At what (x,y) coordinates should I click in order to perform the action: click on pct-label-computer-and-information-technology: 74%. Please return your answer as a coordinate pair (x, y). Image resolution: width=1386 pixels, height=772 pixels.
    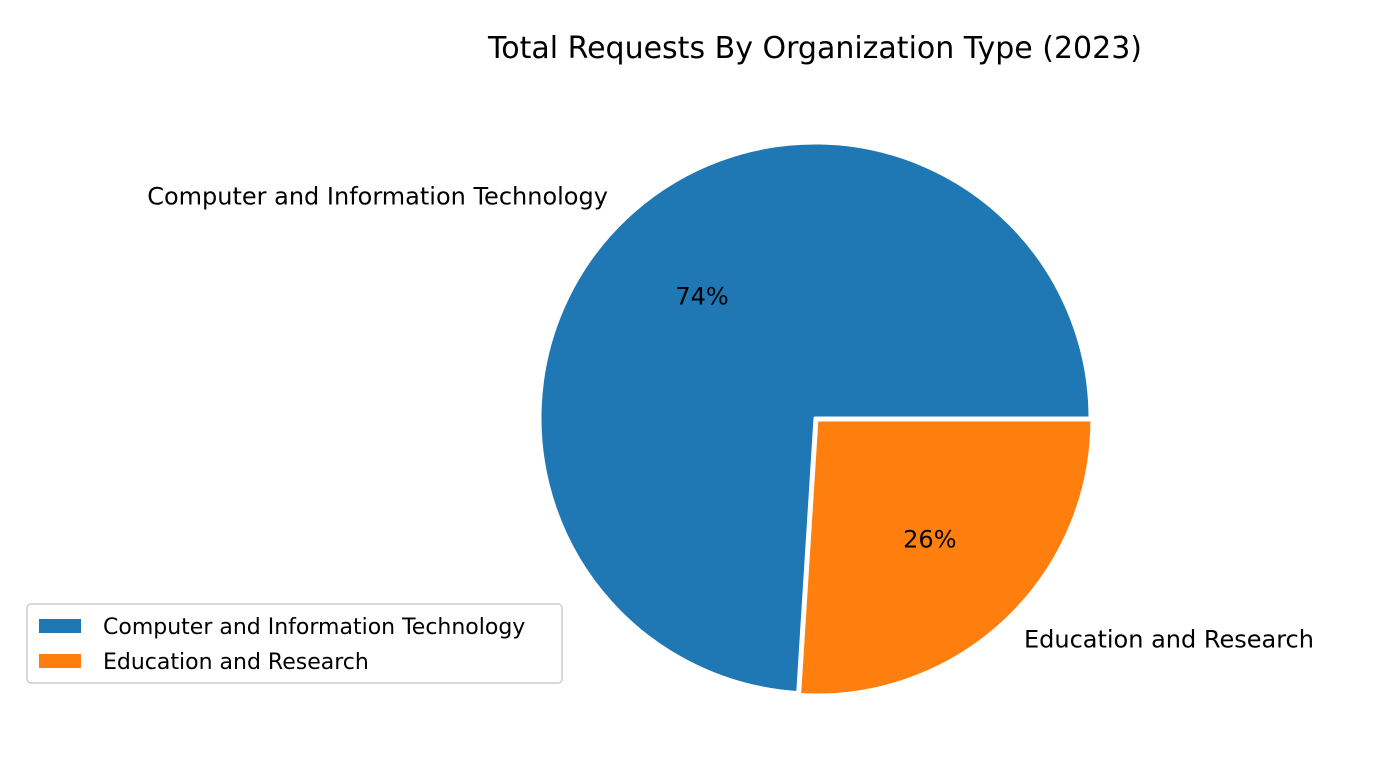
    Looking at the image, I should click on (701, 297).